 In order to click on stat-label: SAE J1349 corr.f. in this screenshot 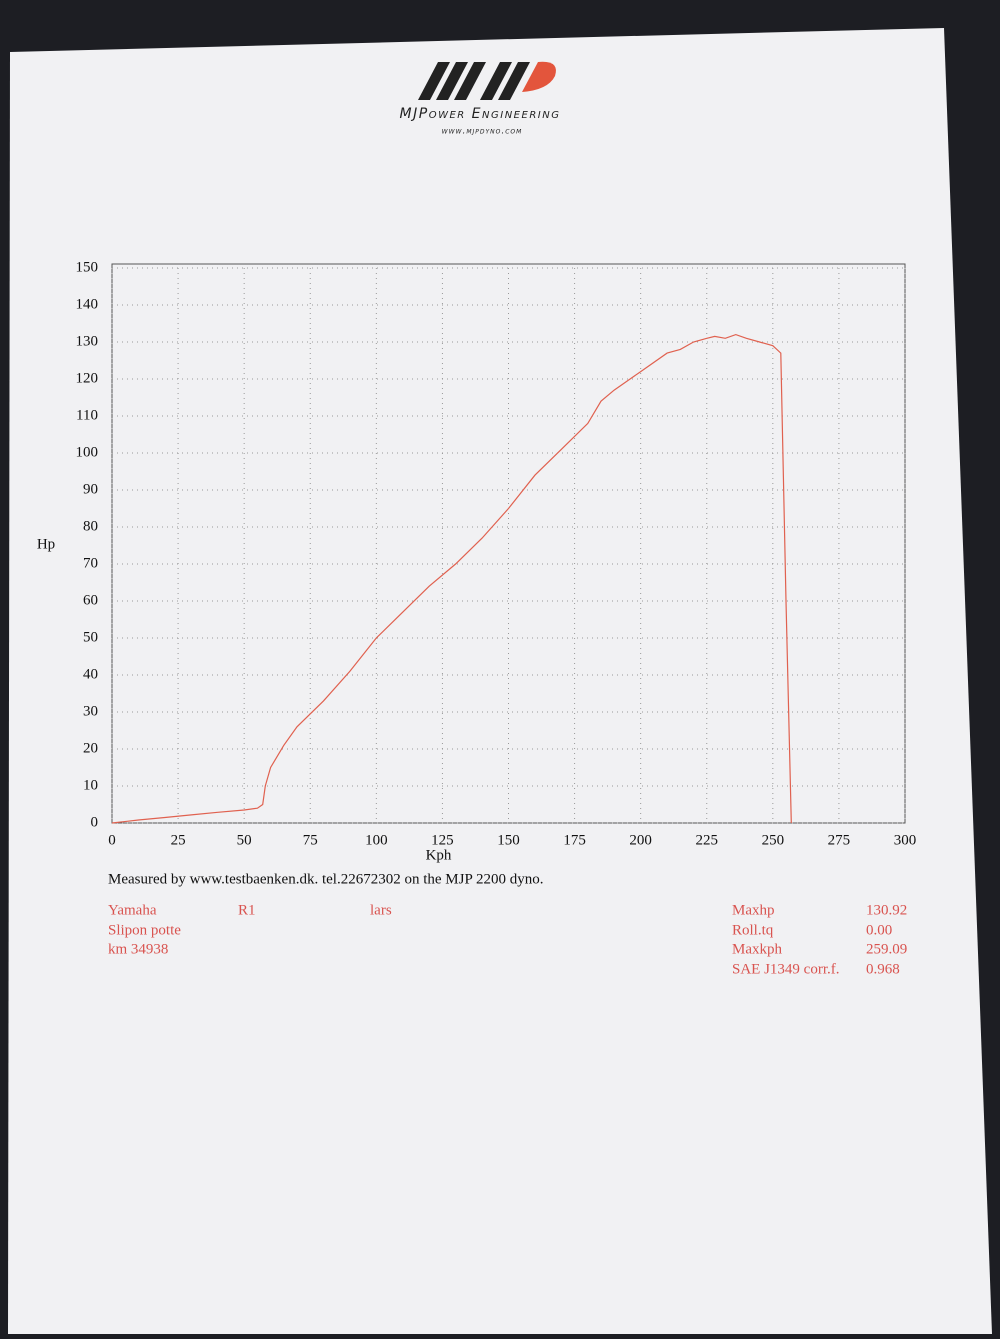, I will do `click(786, 969)`.